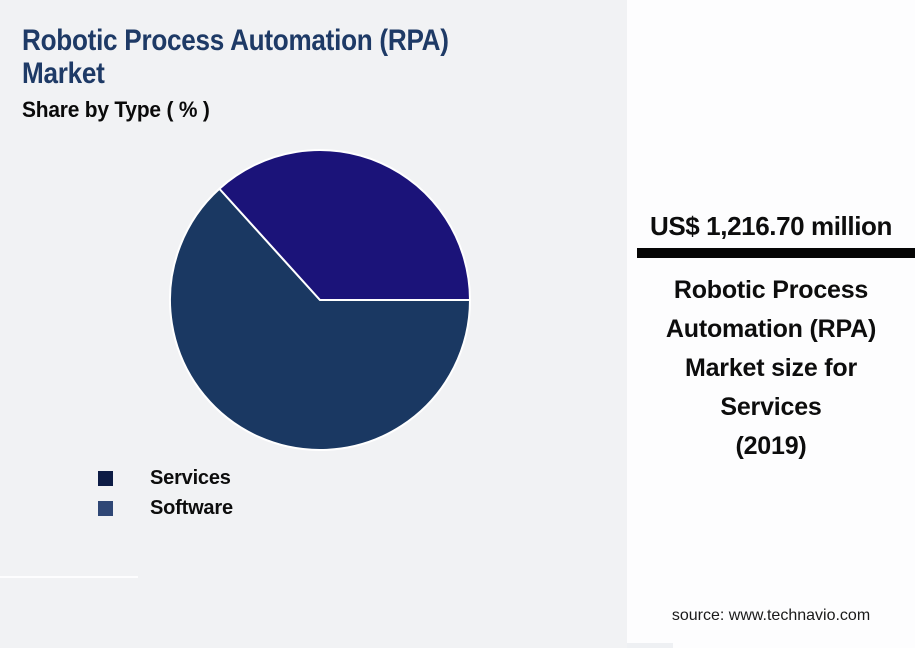 This screenshot has height=648, width=915. What do you see at coordinates (770, 226) in the screenshot?
I see `stat-value: US$ 1,216.70 million` at bounding box center [770, 226].